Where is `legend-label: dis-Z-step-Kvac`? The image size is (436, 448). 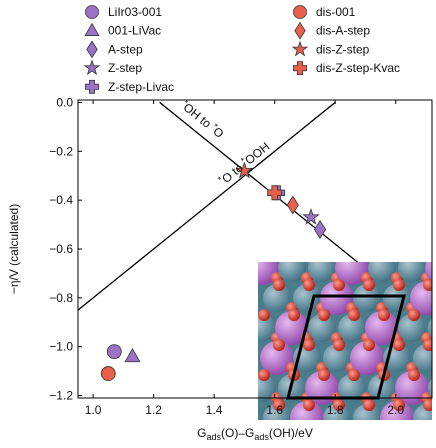 legend-label: dis-Z-step-Kvac is located at coordinates (358, 68).